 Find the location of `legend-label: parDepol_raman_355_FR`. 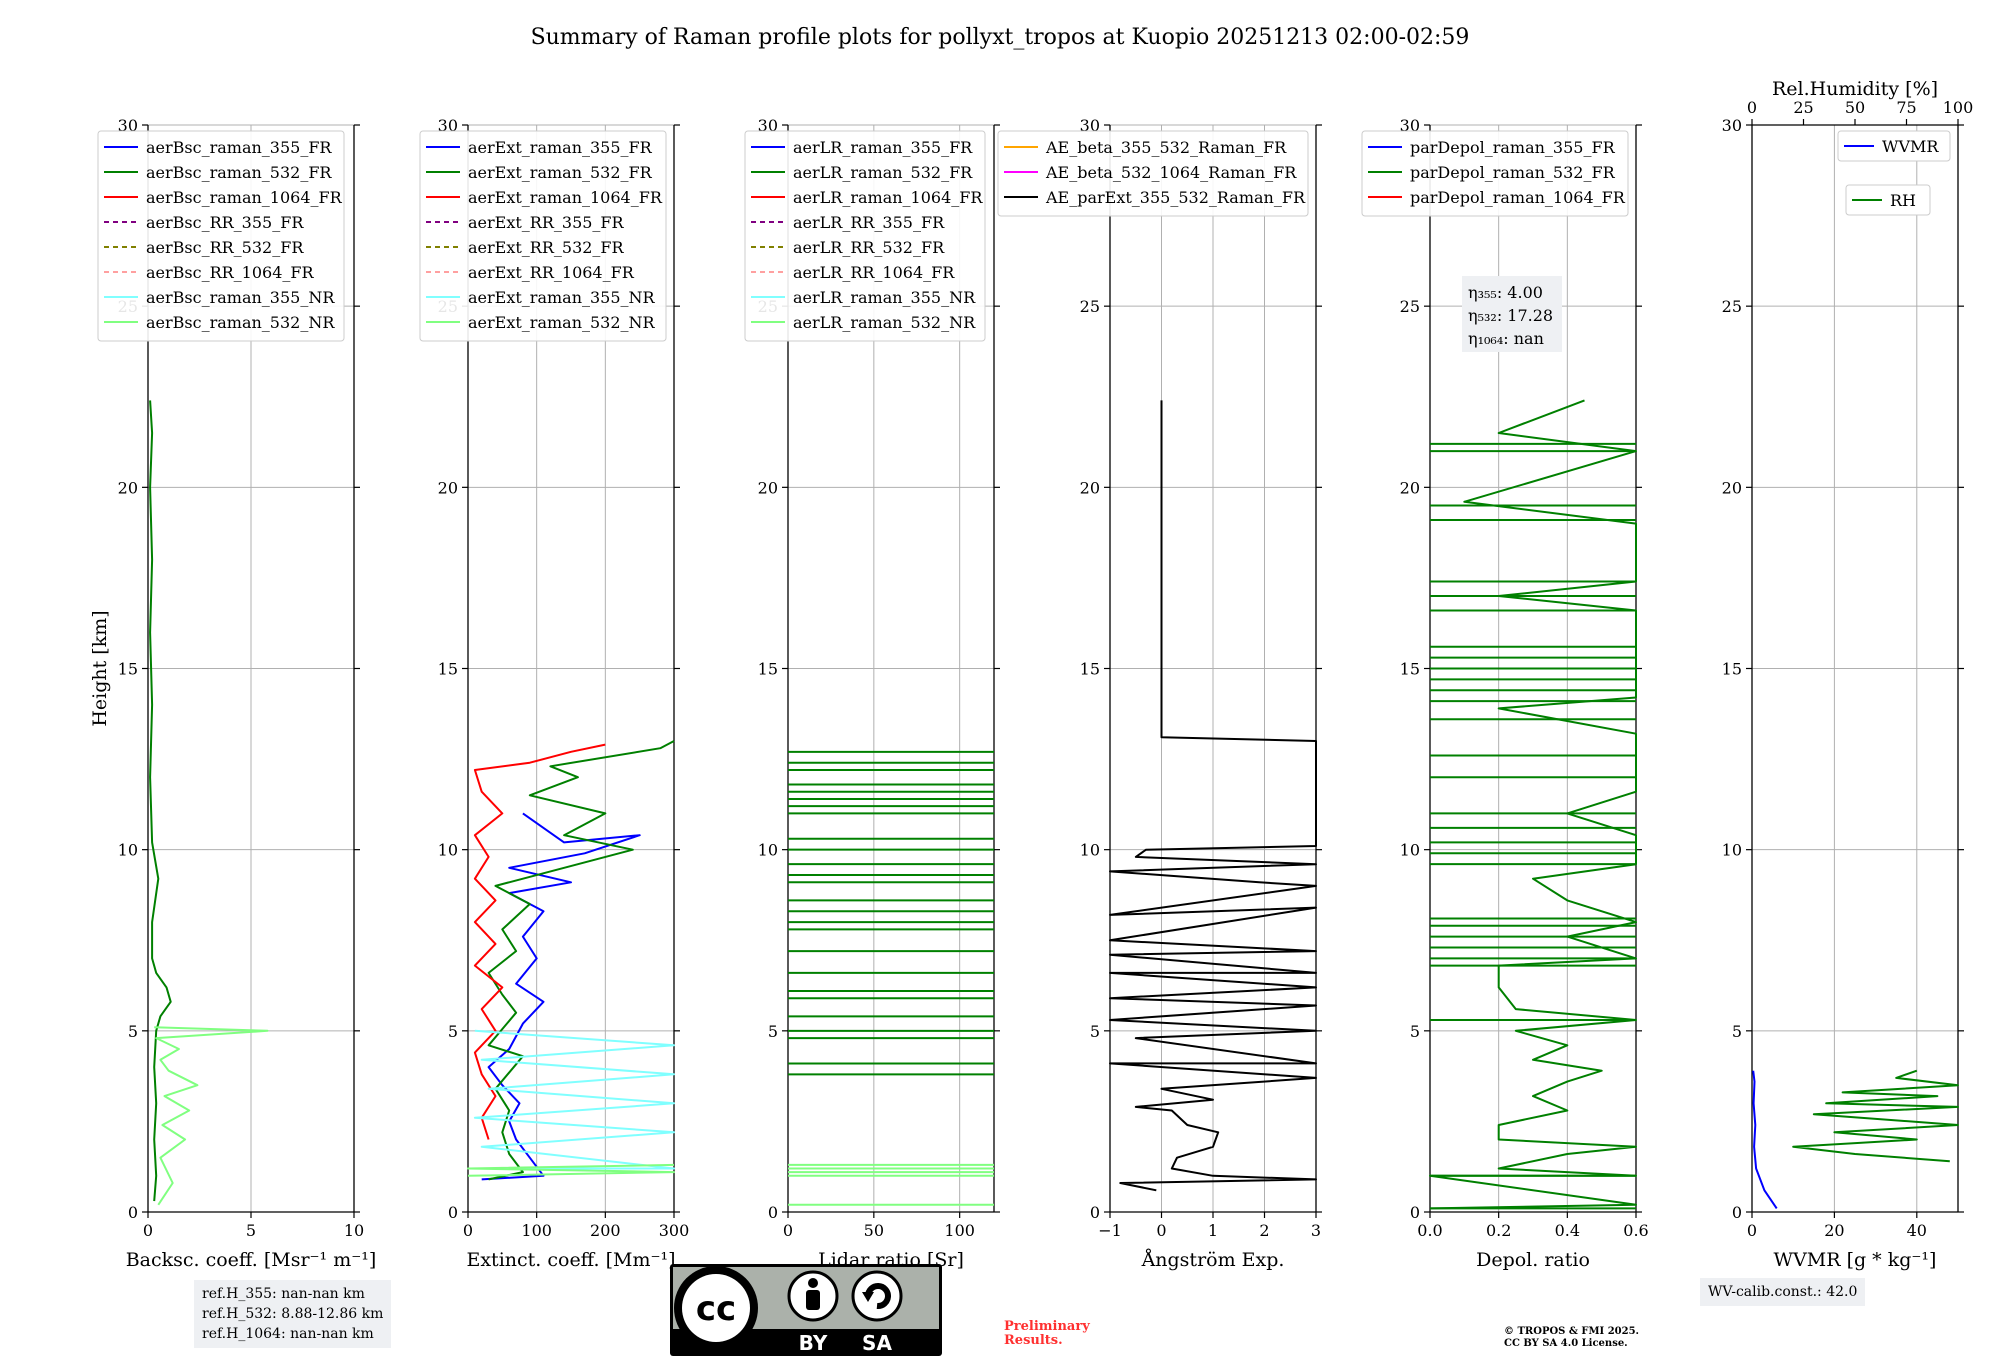

legend-label: parDepol_raman_355_FR is located at coordinates (1513, 147).